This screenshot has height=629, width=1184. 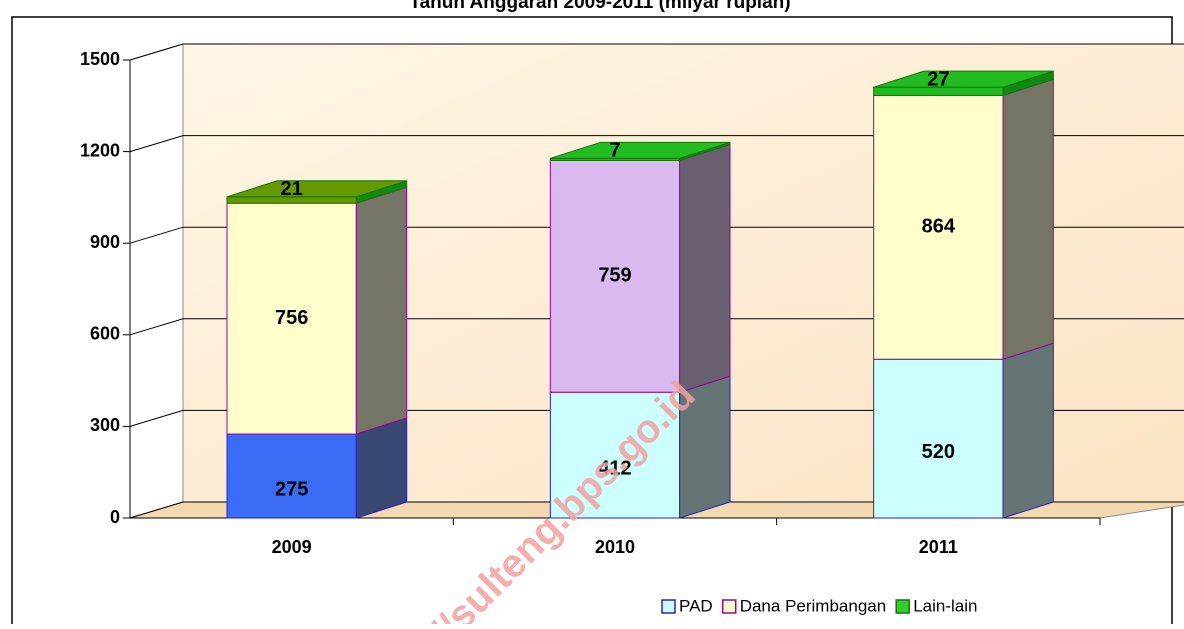 I want to click on y-tick-label: 300, so click(x=105, y=425).